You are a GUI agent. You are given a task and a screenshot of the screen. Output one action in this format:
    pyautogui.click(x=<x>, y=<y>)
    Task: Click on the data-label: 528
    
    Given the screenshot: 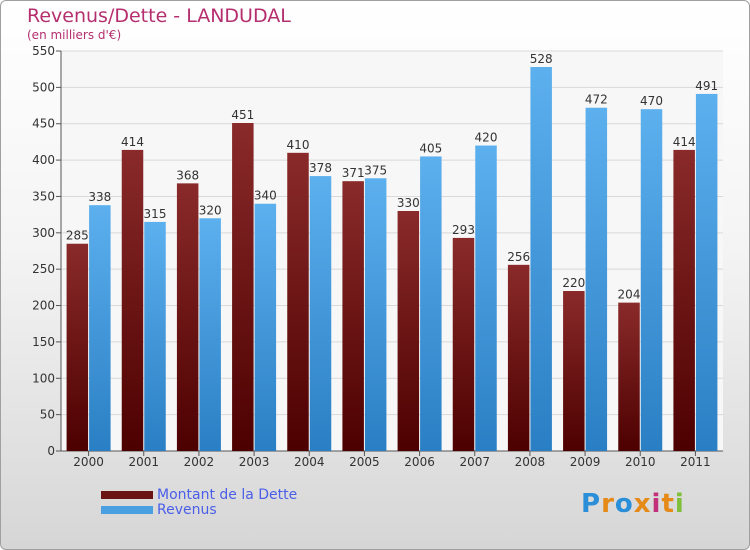 What is the action you would take?
    pyautogui.click(x=541, y=59)
    